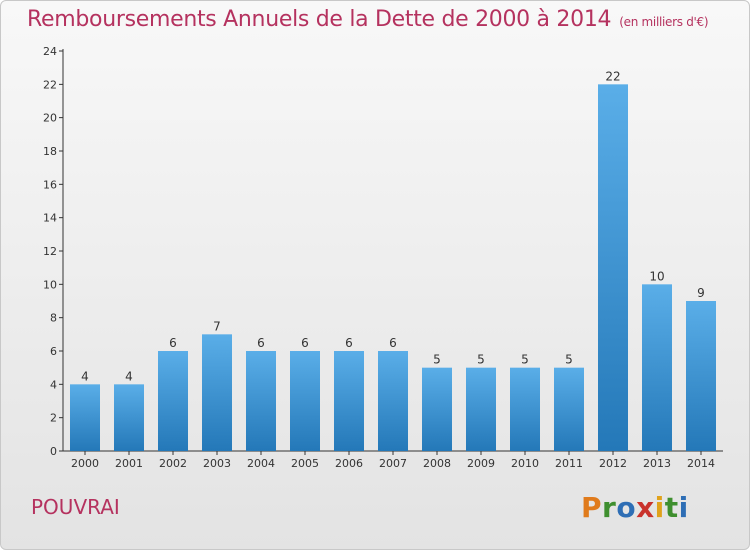 The image size is (750, 550). I want to click on logo-letter: o, so click(626, 507).